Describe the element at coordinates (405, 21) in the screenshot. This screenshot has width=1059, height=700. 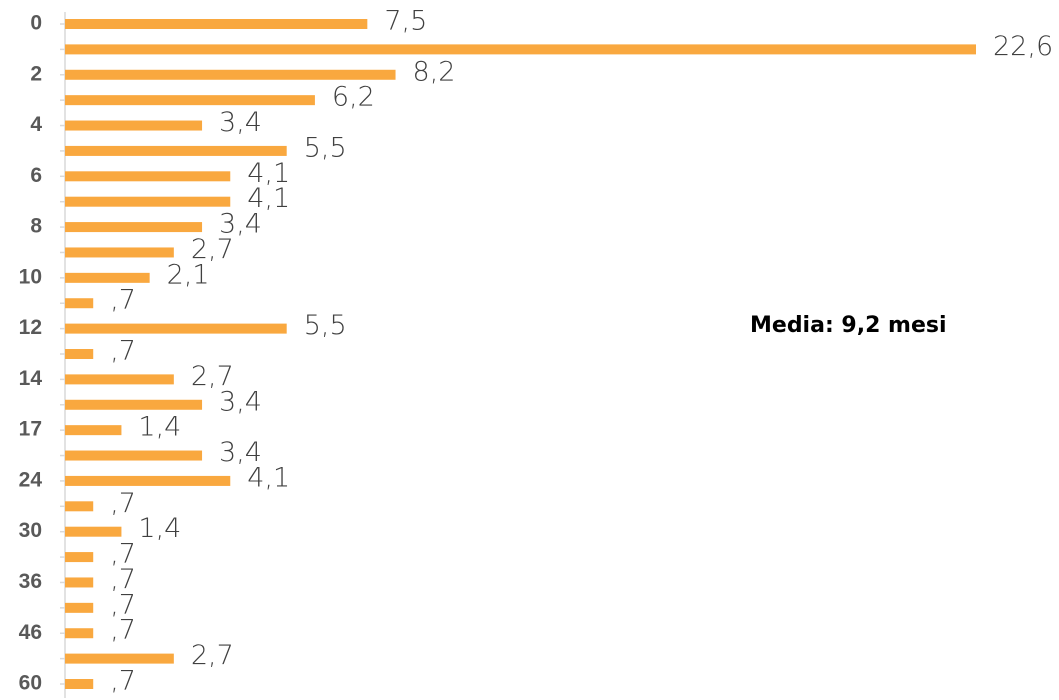
I see `data-label: 7,5` at that location.